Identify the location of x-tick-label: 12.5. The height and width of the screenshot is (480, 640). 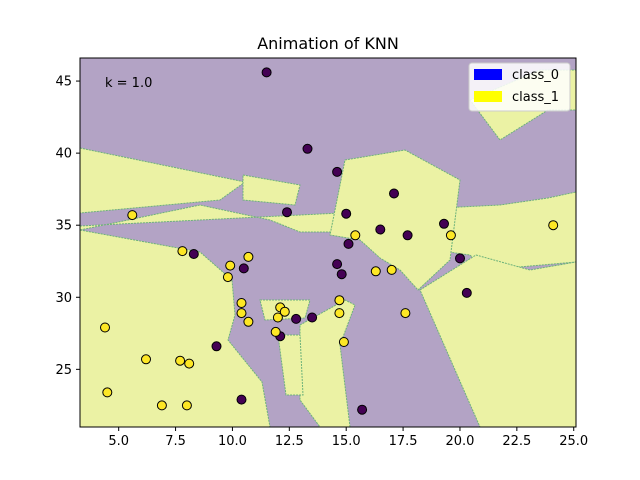
(289, 441).